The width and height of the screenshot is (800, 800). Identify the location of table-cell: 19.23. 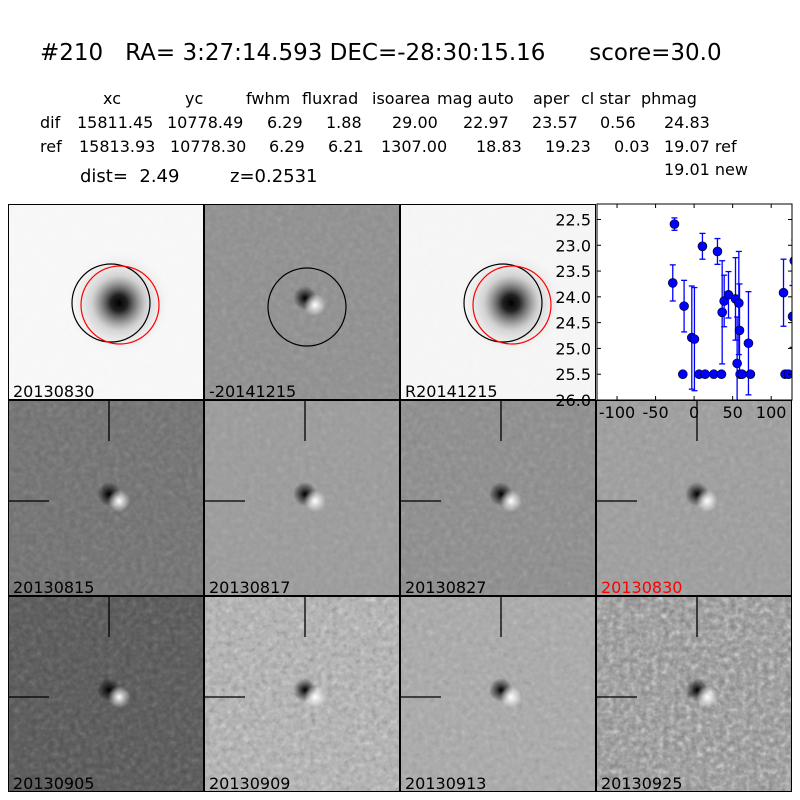
(568, 146).